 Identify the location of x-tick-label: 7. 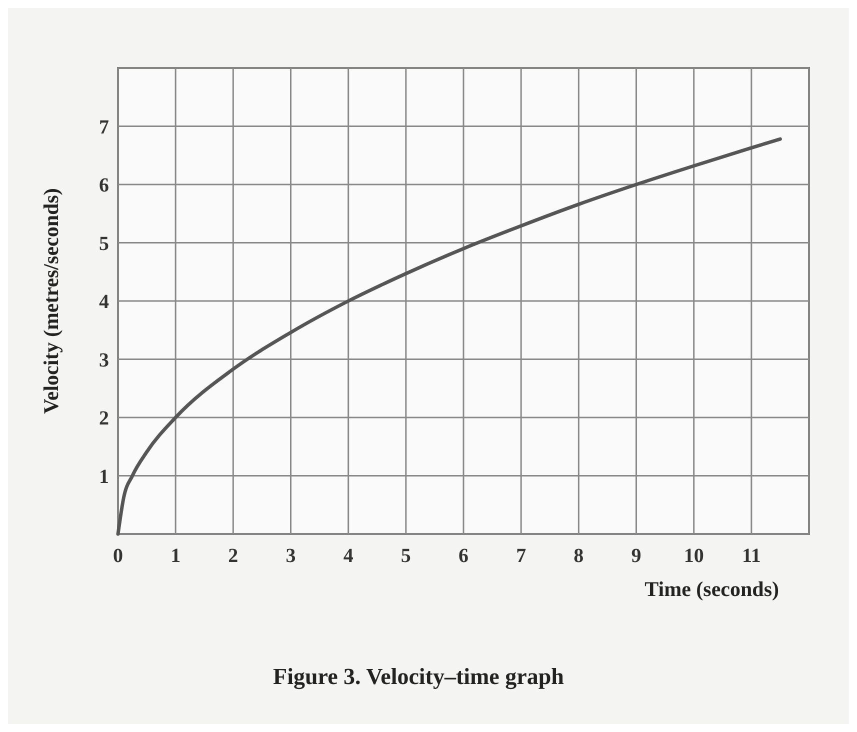
(521, 556).